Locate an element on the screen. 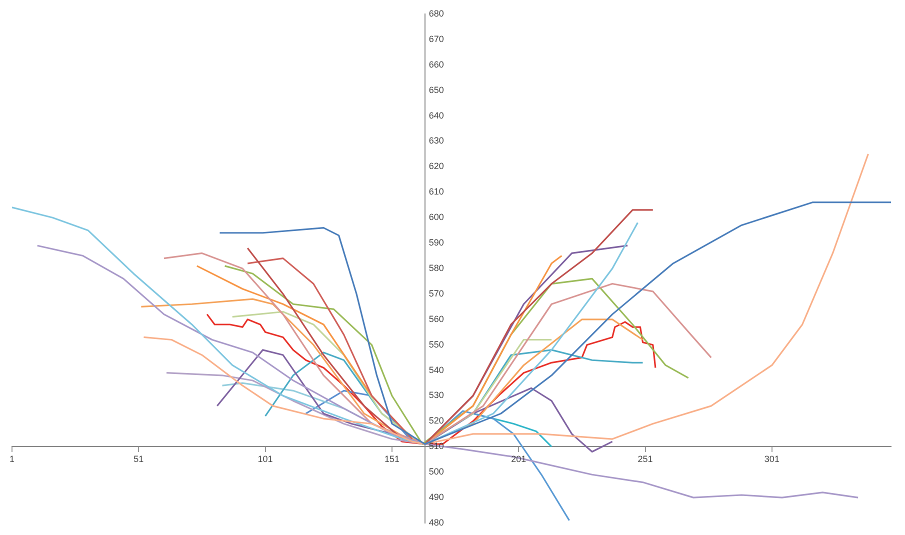  y-tick-label: 640 is located at coordinates (436, 115).